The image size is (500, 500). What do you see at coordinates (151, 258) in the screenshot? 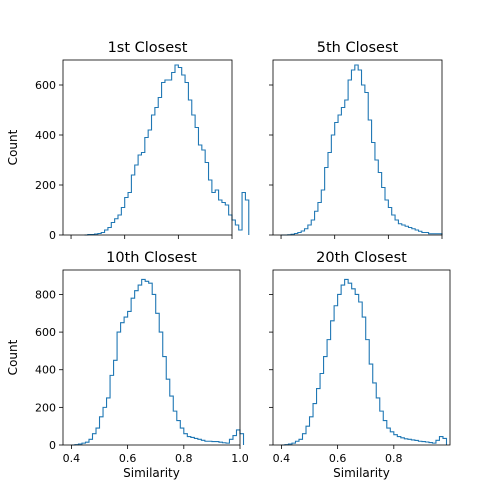
I see `panel-title: 10th Closest` at bounding box center [151, 258].